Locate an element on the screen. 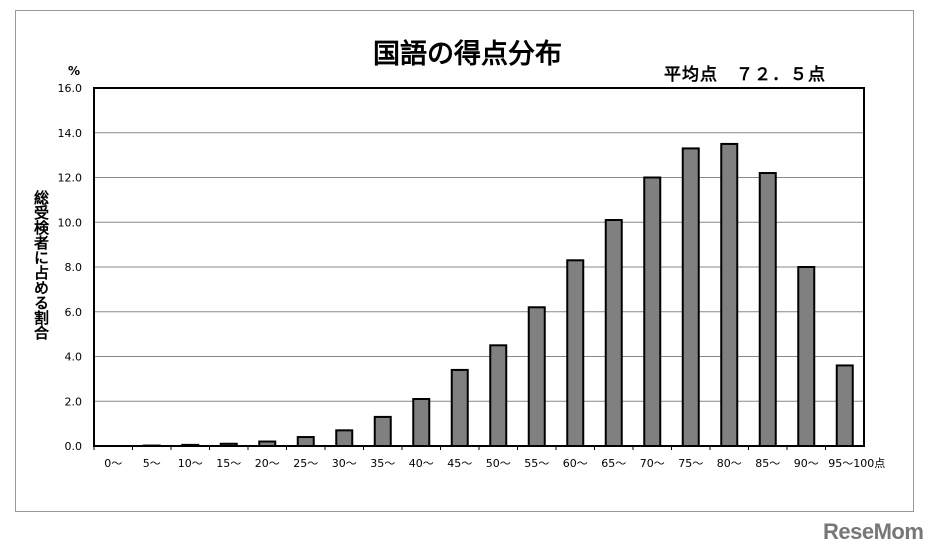 The image size is (935, 557). x-tick-label: 60～ is located at coordinates (575, 463).